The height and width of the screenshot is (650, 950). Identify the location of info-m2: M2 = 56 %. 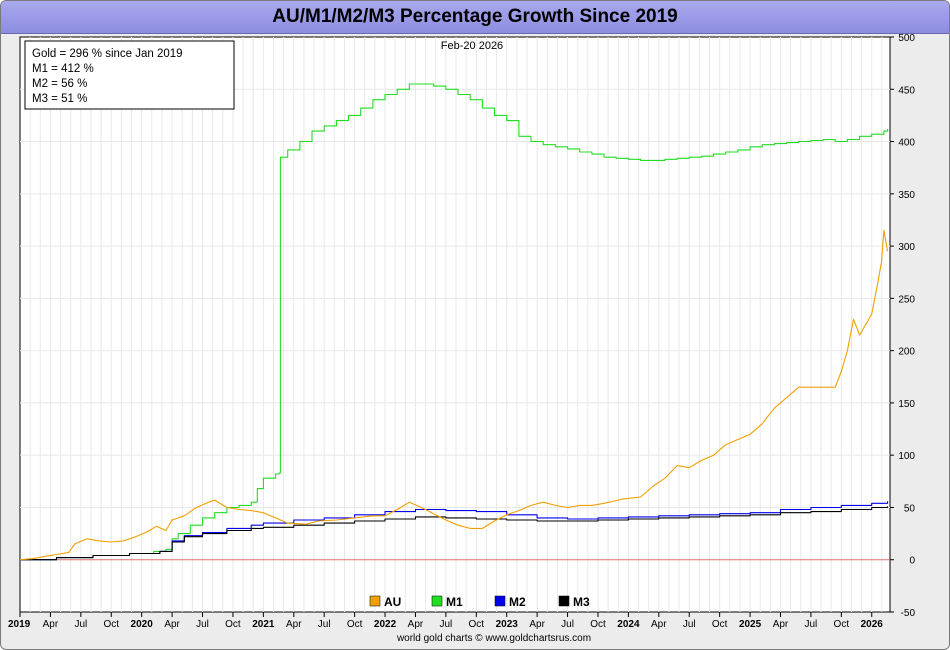
(59, 84).